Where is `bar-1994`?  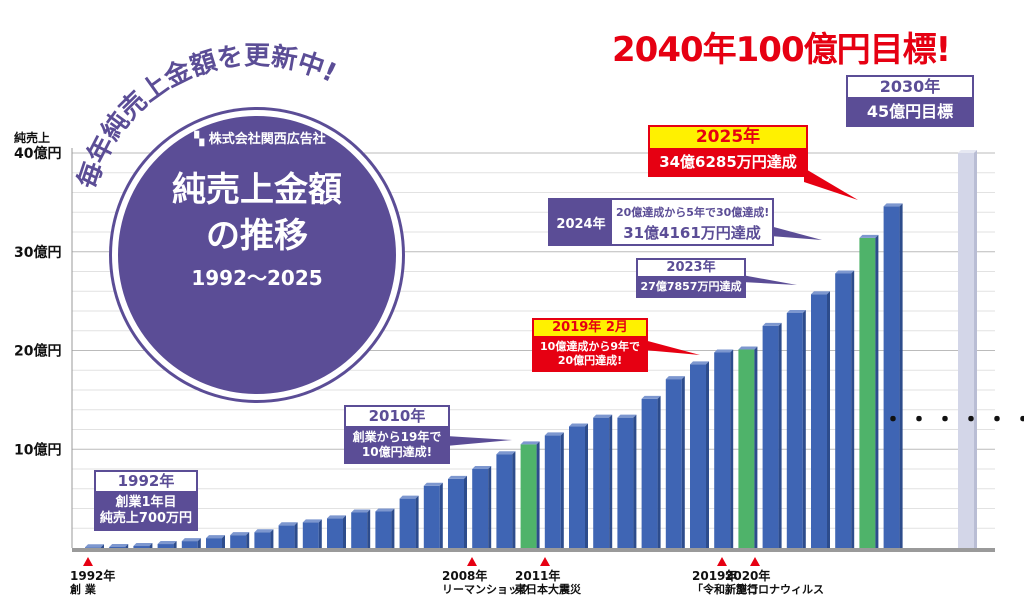
bar-1994 is located at coordinates (141, 547).